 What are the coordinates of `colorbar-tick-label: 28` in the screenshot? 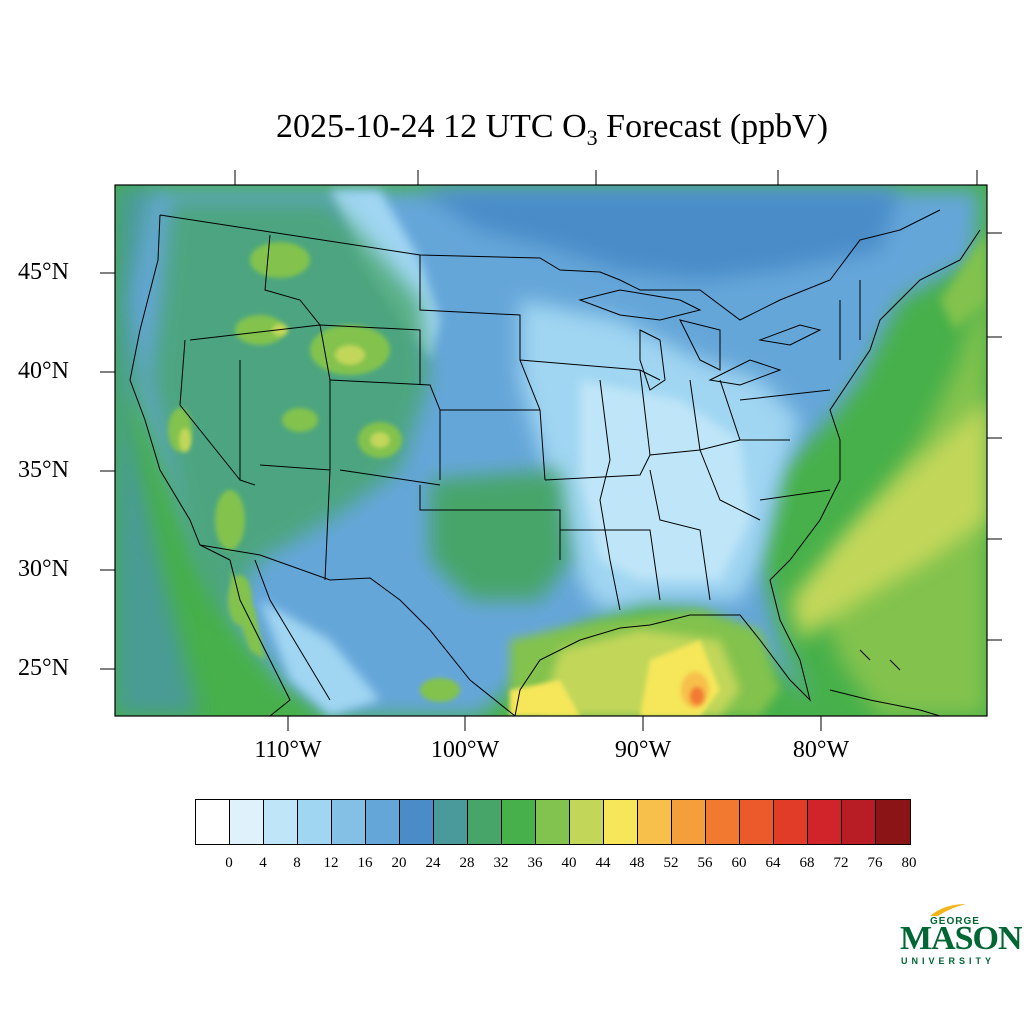 It's located at (467, 863).